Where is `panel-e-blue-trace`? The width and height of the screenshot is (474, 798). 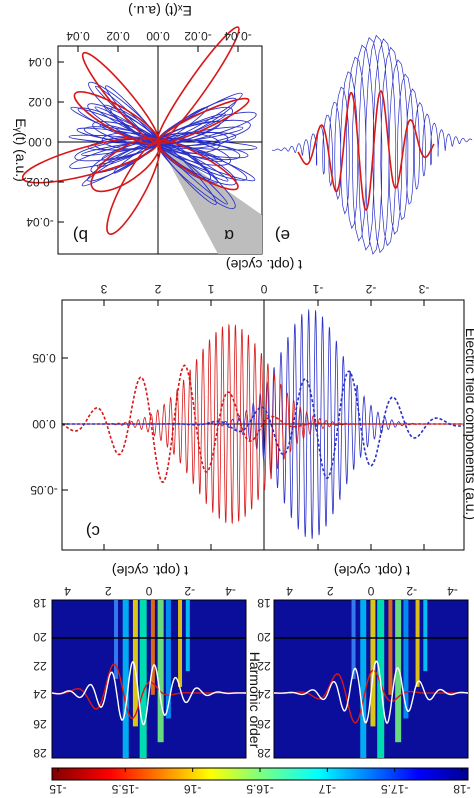 panel-e-blue-trace is located at coordinates (372, 144).